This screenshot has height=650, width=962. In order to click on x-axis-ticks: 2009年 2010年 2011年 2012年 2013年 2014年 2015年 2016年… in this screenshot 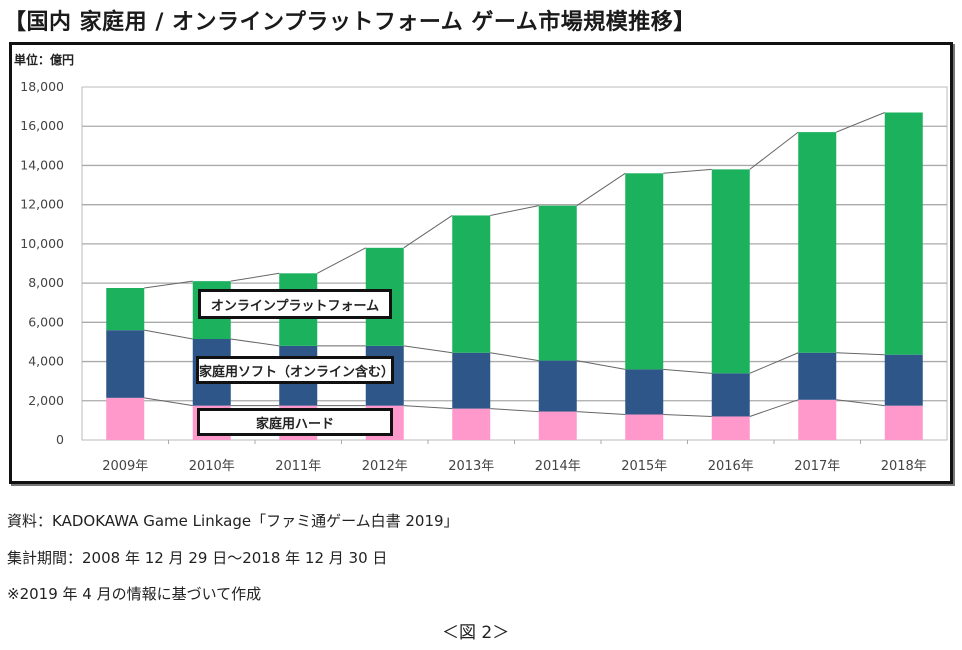, I will do `click(514, 457)`.